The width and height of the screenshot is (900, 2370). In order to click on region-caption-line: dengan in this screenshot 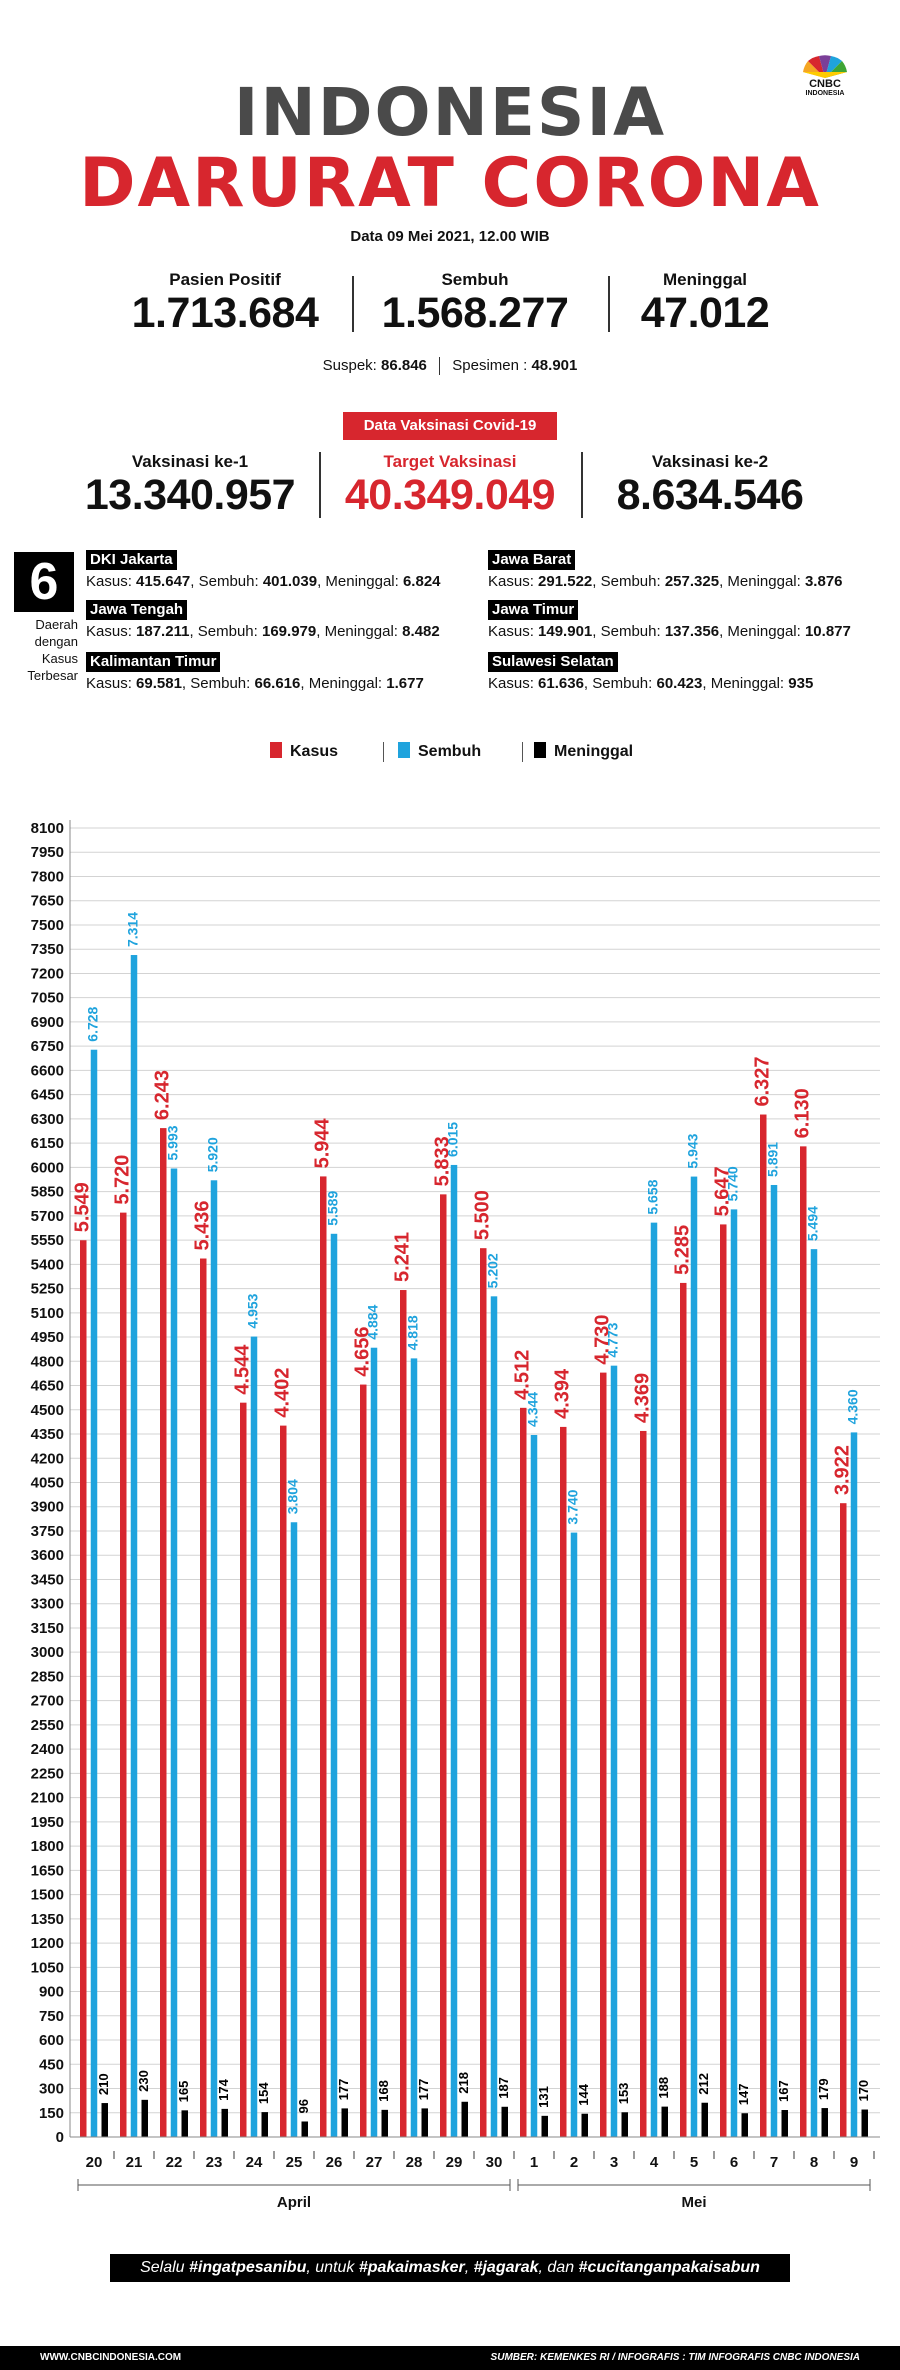, I will do `click(56, 641)`.